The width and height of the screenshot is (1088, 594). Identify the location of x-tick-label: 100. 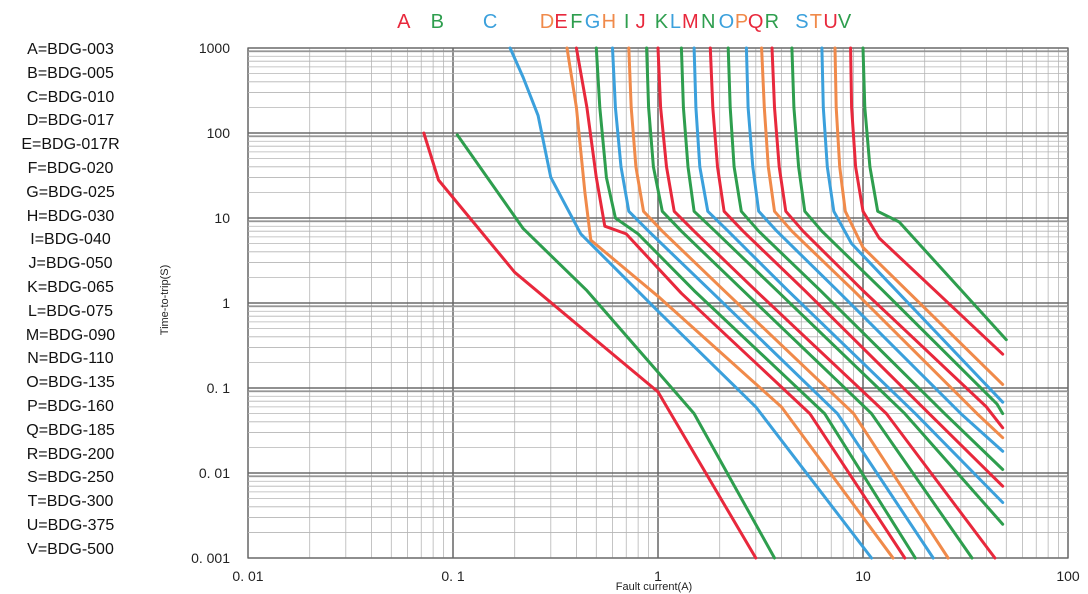
(1068, 576).